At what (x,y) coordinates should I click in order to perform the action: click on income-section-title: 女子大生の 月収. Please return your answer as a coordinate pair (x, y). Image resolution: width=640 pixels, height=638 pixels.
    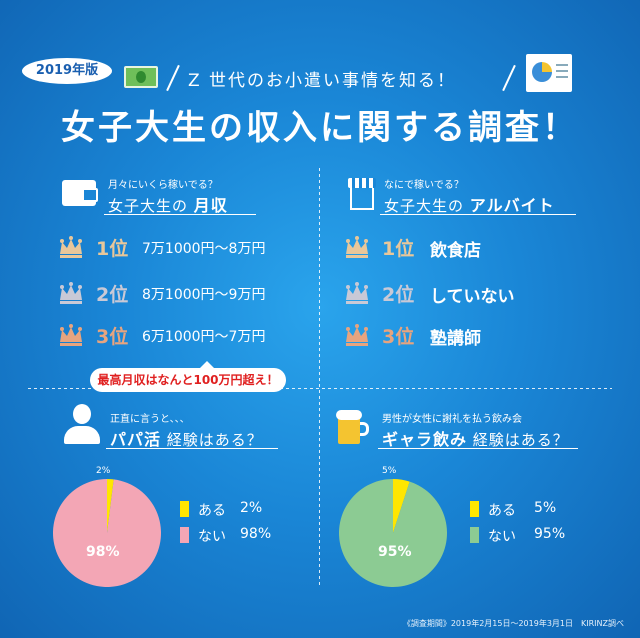
    Looking at the image, I should click on (168, 204).